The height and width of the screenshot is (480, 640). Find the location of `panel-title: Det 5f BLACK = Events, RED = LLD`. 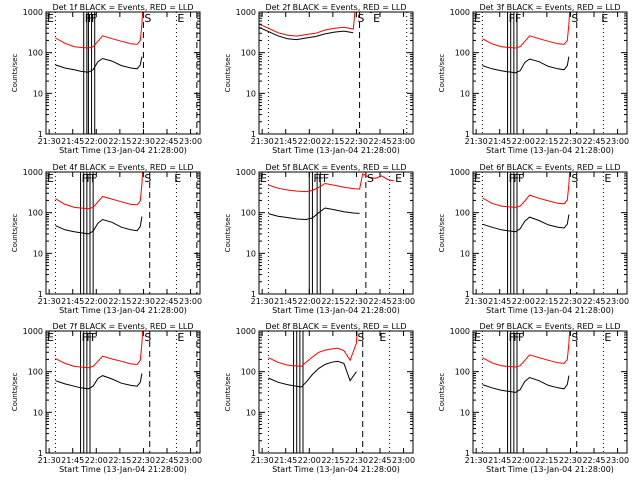

panel-title: Det 5f BLACK = Events, RED = LLD is located at coordinates (335, 167).